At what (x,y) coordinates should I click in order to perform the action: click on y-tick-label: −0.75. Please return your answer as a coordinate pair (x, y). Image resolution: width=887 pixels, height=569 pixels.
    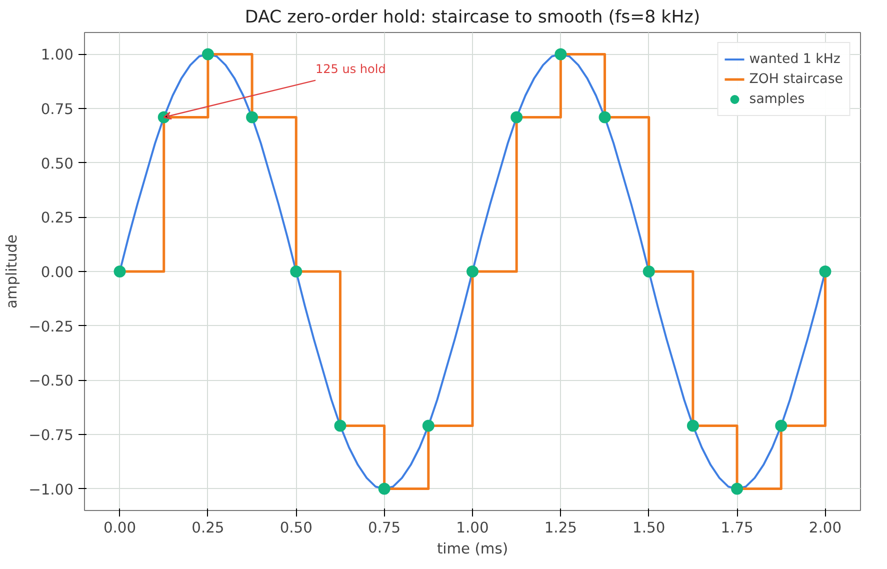
    Looking at the image, I should click on (51, 435).